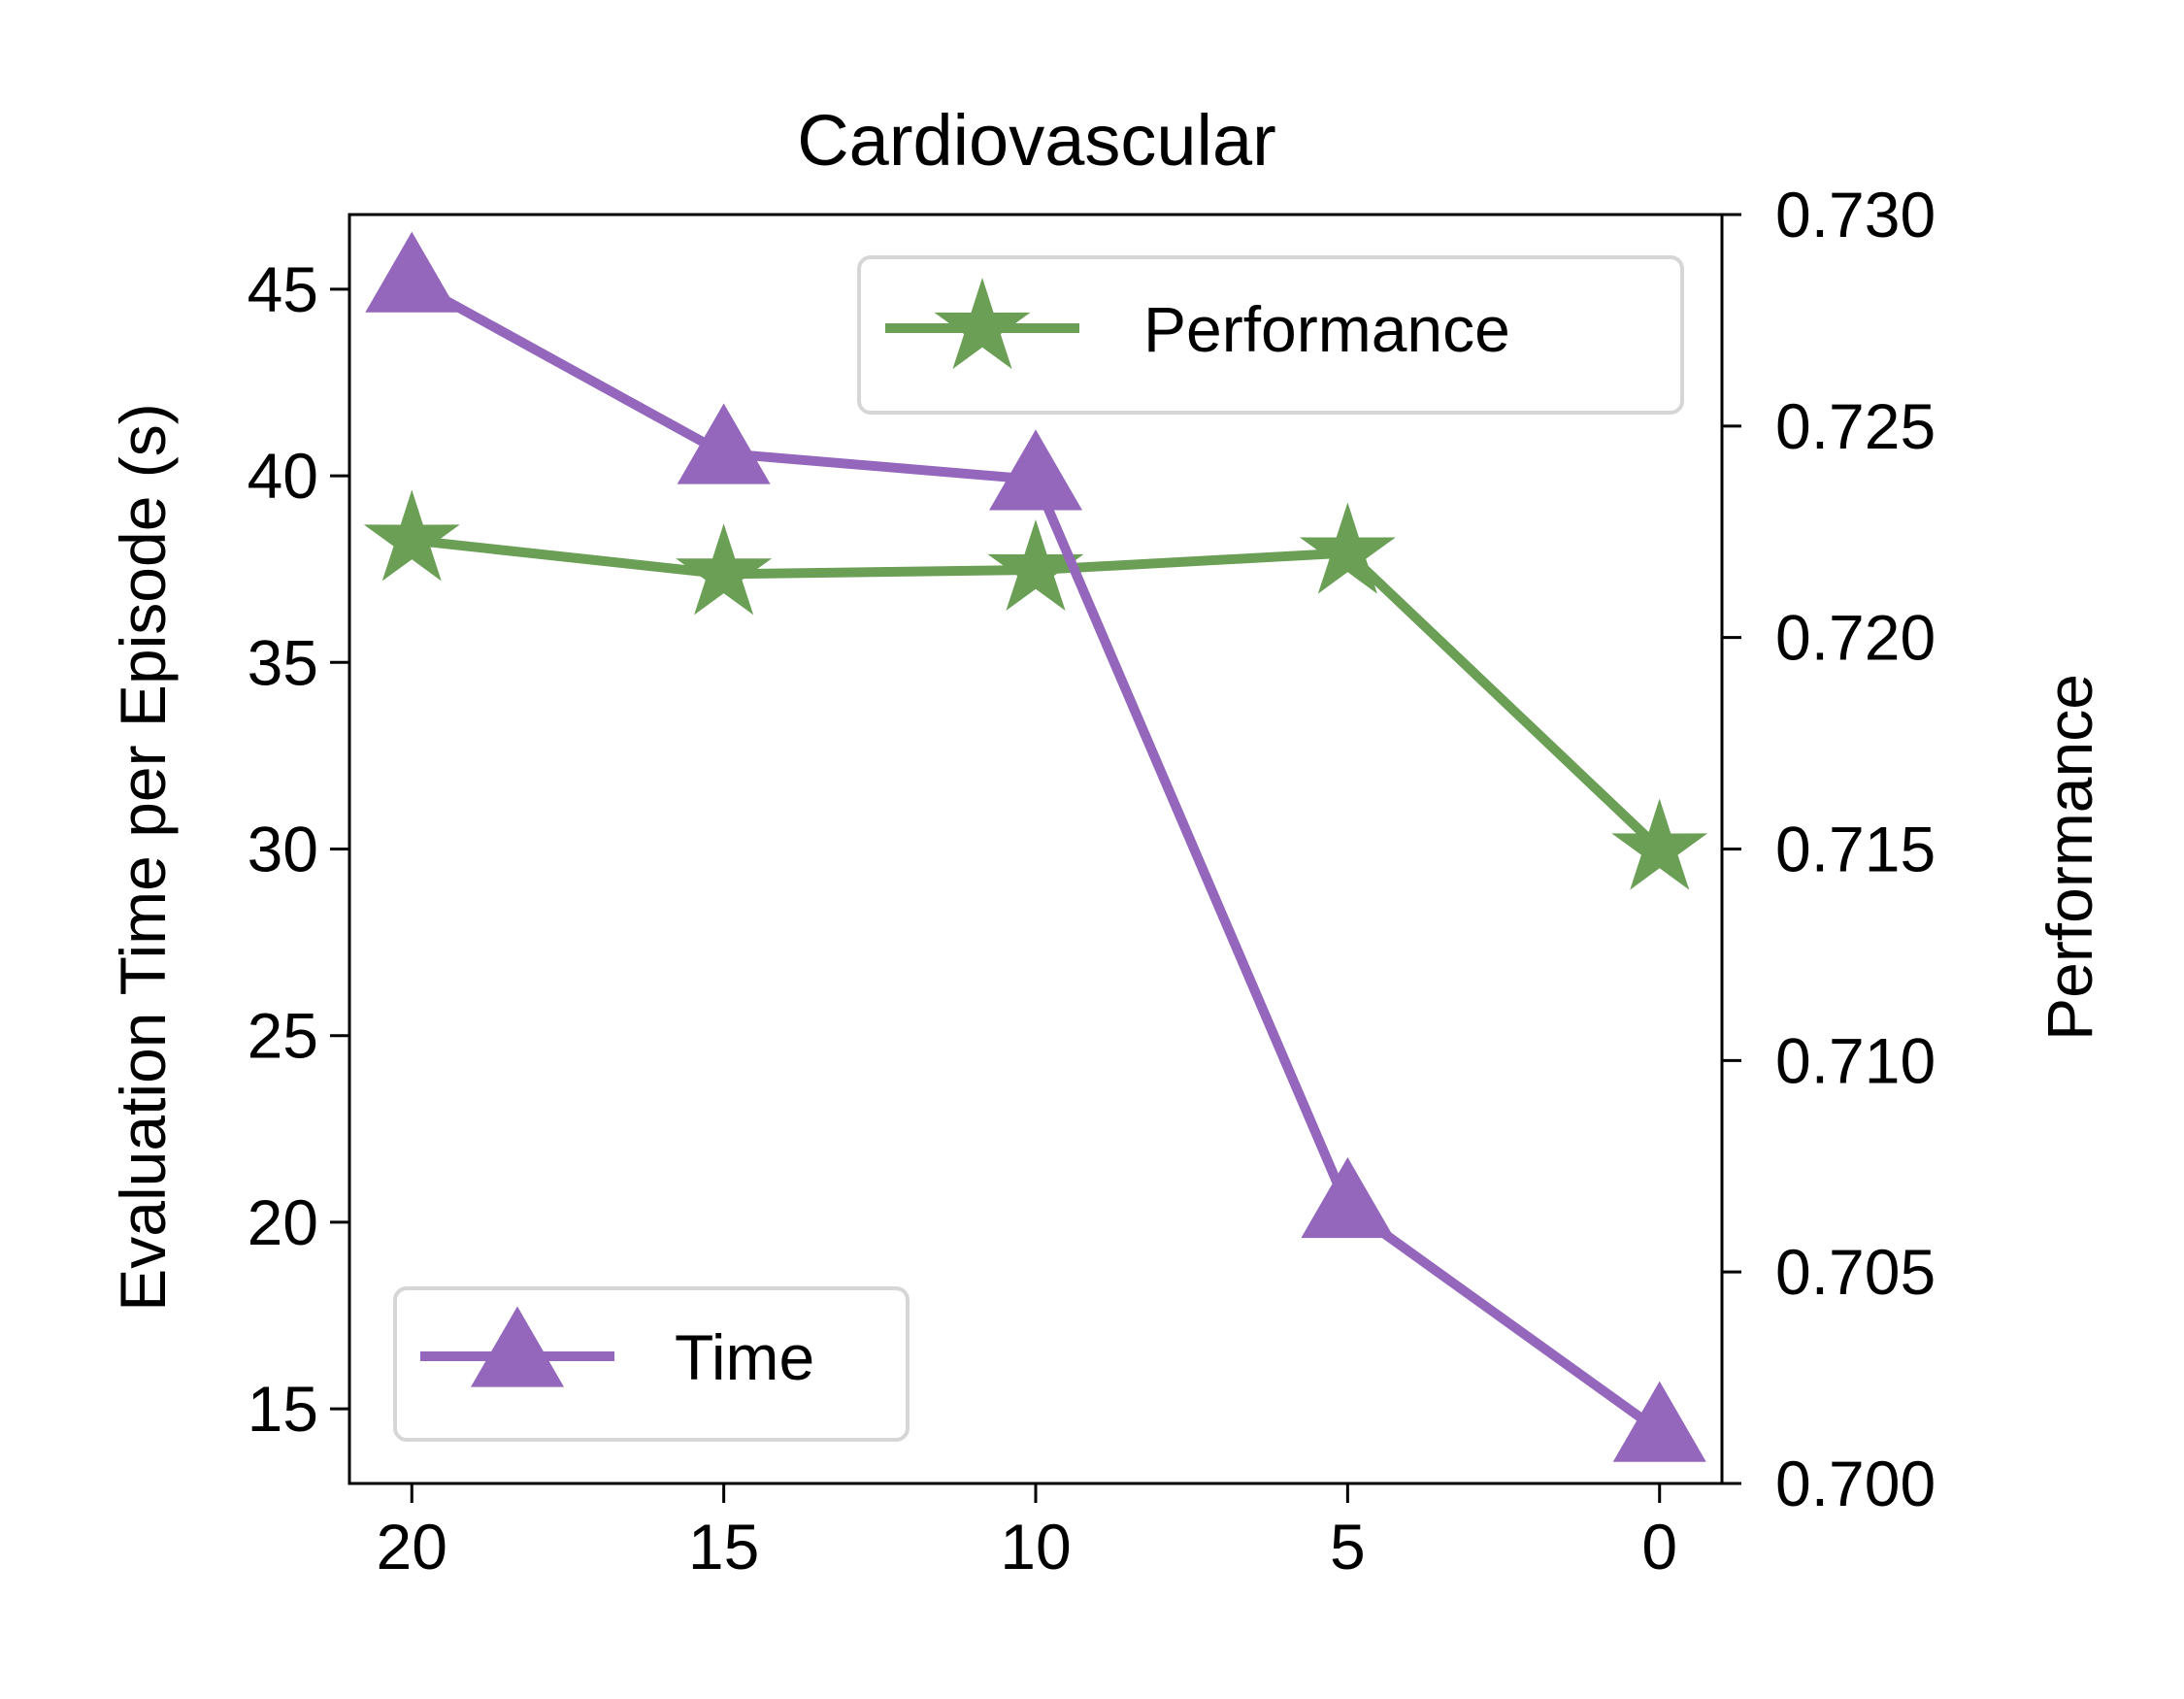 Image resolution: width=2184 pixels, height=1699 pixels. Describe the element at coordinates (1659, 1546) in the screenshot. I see `x-tick-label: 0` at that location.